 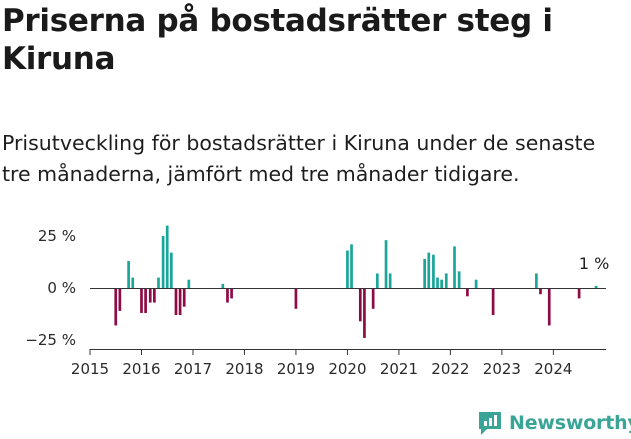 I want to click on x-tick-label: 2017, so click(x=193, y=369).